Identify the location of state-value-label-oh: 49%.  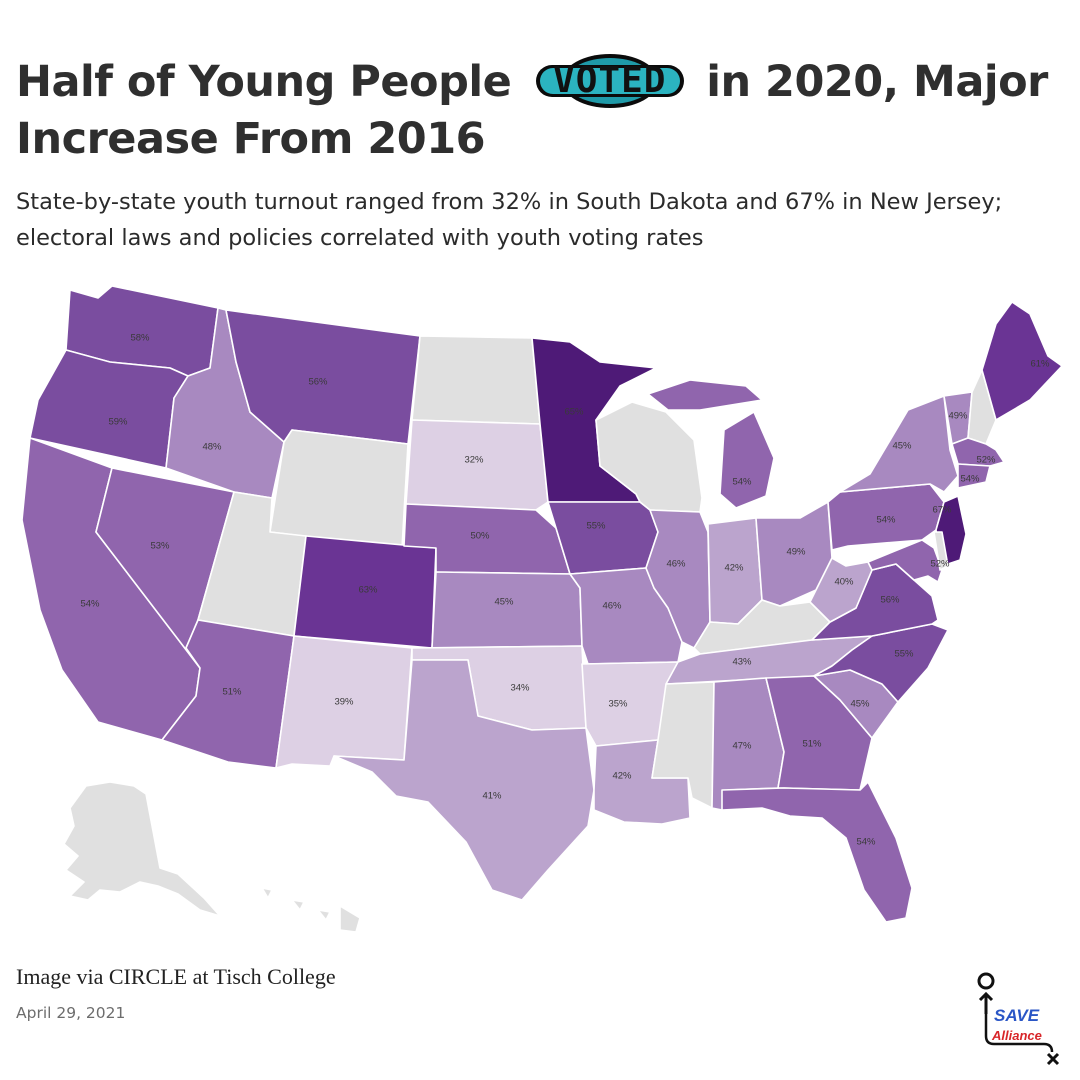
(796, 552).